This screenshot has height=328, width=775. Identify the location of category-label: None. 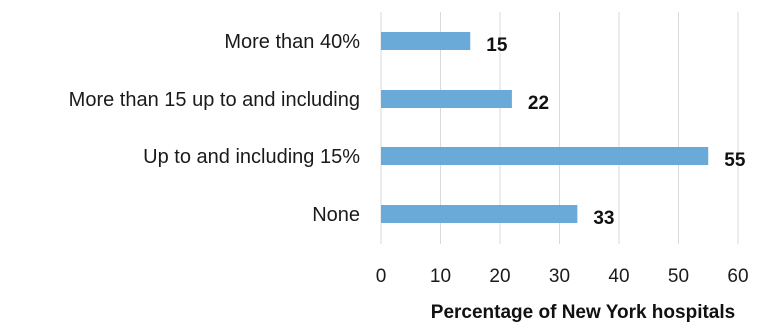
(336, 215).